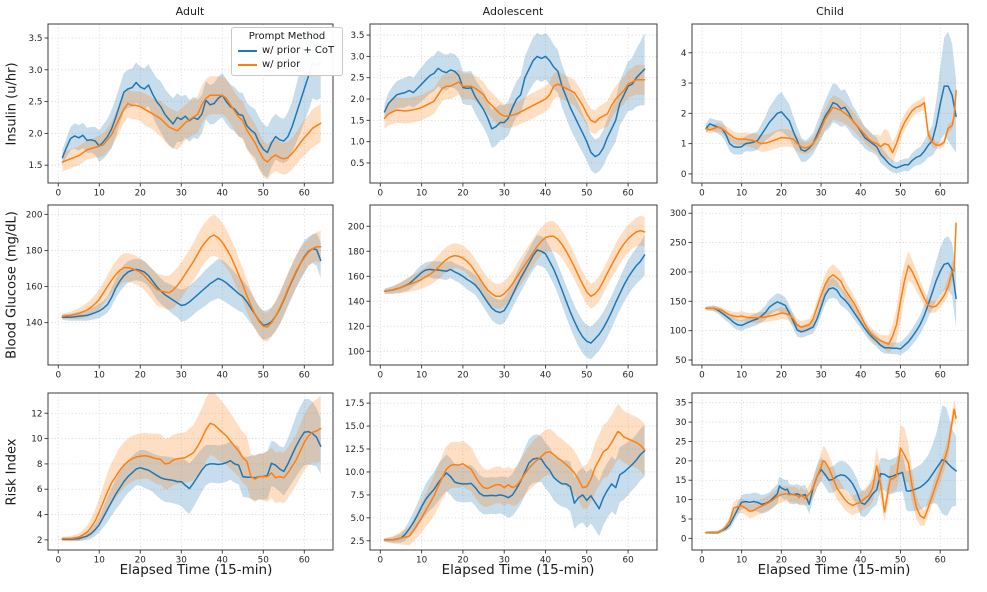  What do you see at coordinates (355, 473) in the screenshot?
I see `svg-text: 10.0` at bounding box center [355, 473].